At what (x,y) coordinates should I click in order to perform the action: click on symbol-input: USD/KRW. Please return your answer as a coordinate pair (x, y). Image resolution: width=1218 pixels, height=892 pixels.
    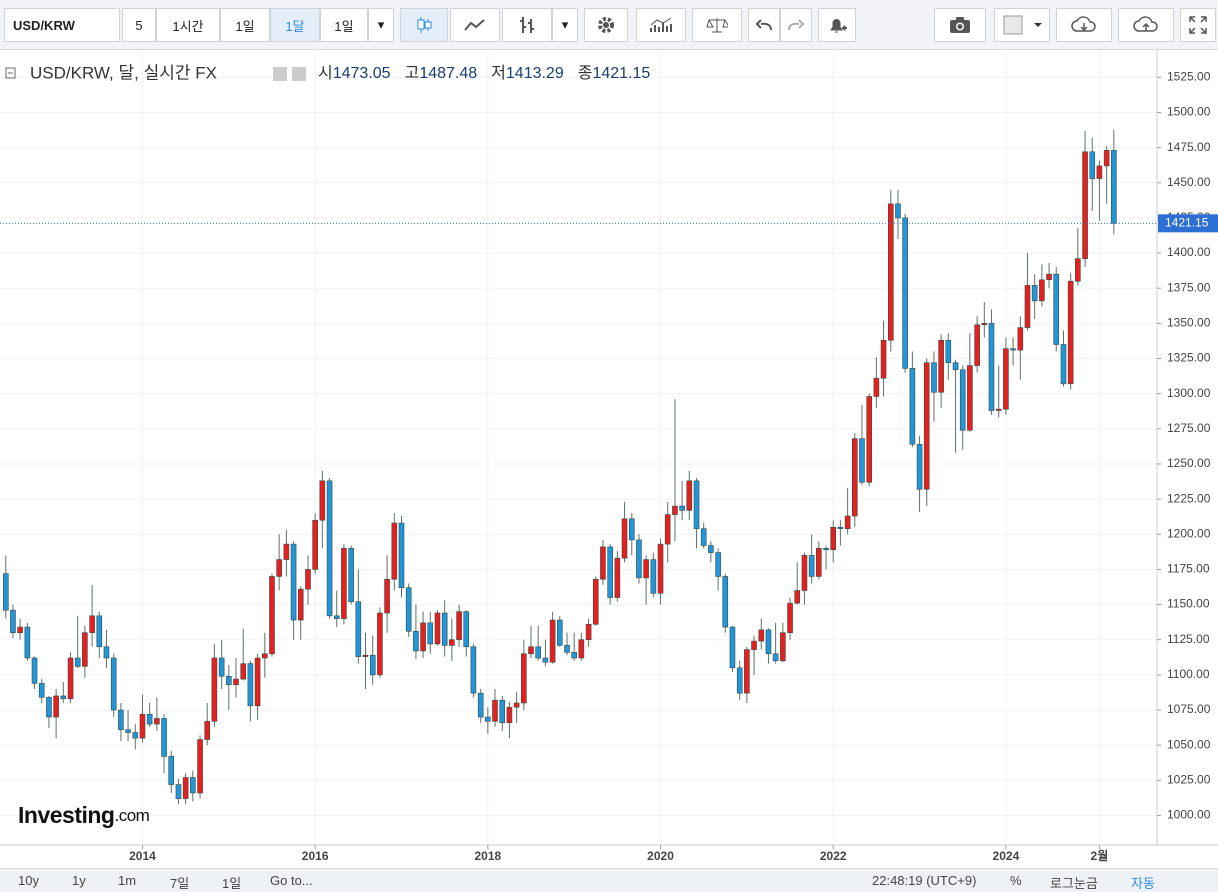
    Looking at the image, I should click on (62, 25).